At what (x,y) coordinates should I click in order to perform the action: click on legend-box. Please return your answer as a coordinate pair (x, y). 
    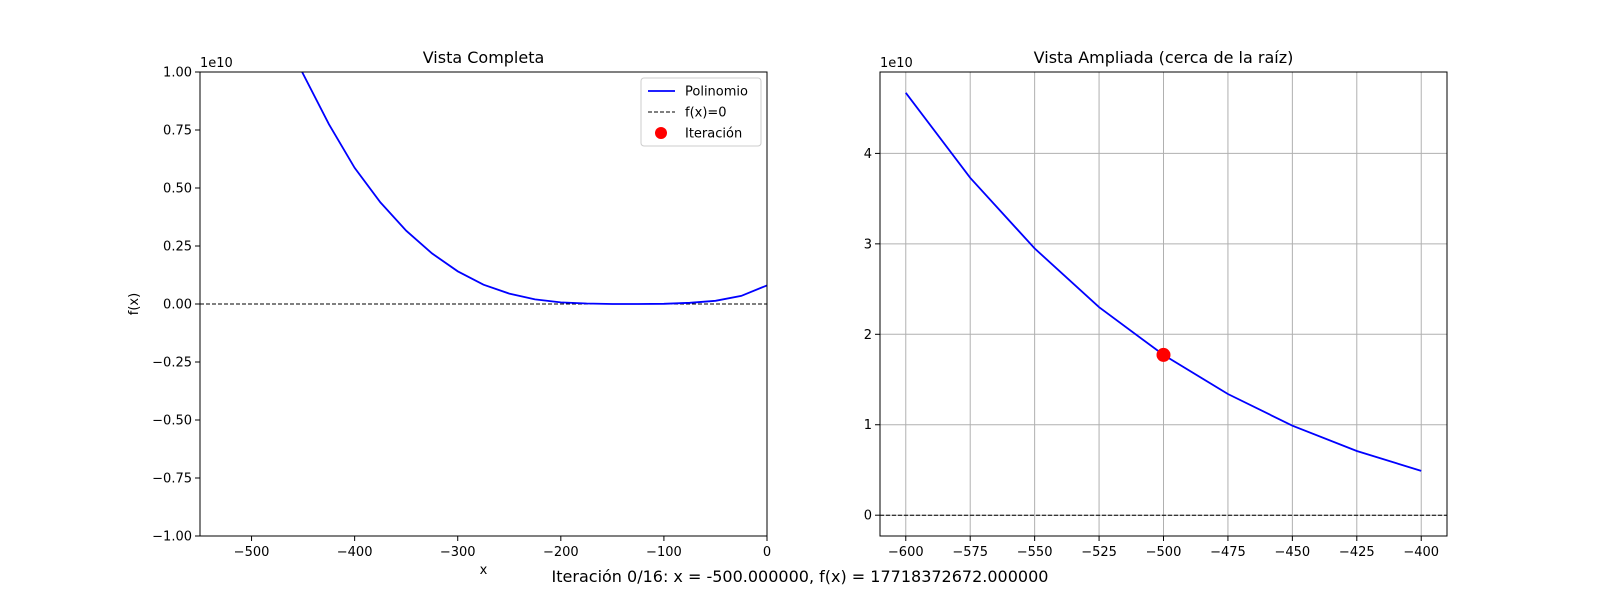
    Looking at the image, I should click on (701, 112).